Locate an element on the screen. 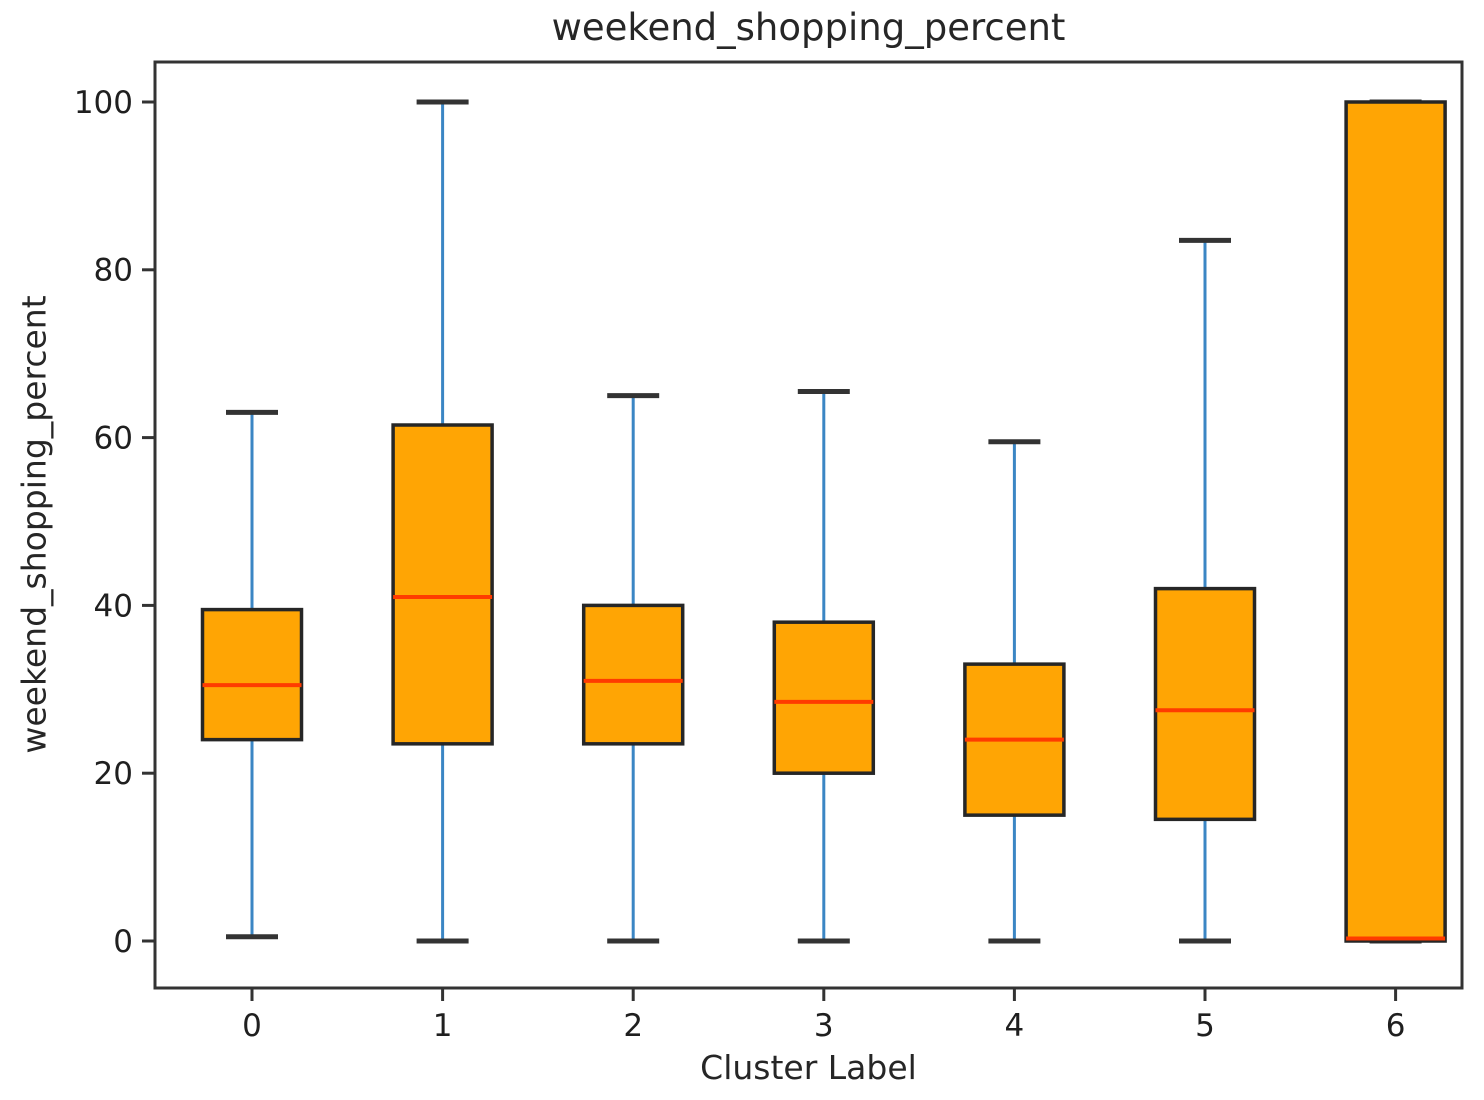  x-tick-label: 2 is located at coordinates (633, 1026).